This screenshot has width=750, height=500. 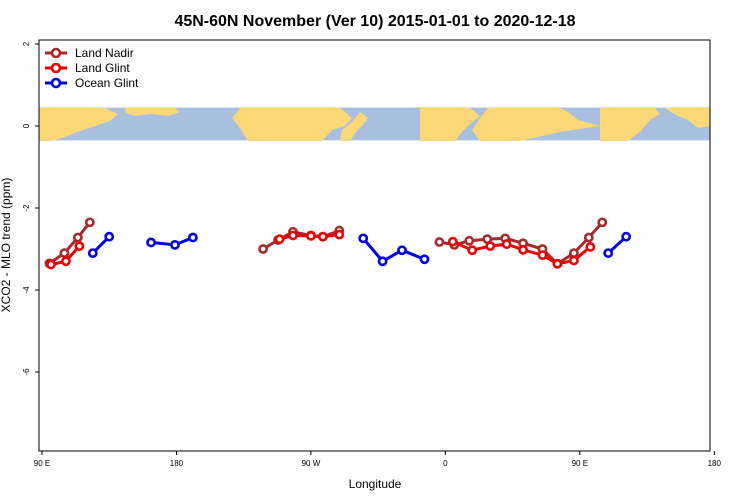 What do you see at coordinates (580, 463) in the screenshot?
I see `x-tick-label-4: 90 E` at bounding box center [580, 463].